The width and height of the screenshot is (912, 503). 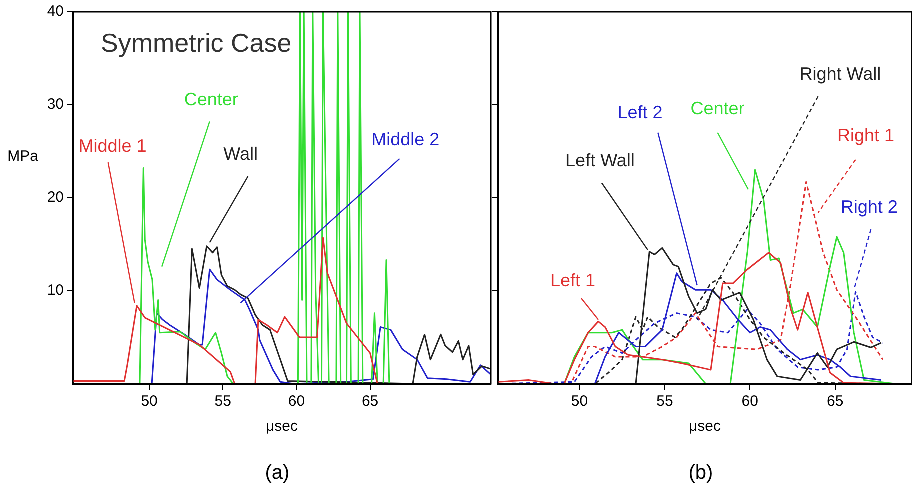 What do you see at coordinates (406, 139) in the screenshot?
I see `text: Middle 2` at bounding box center [406, 139].